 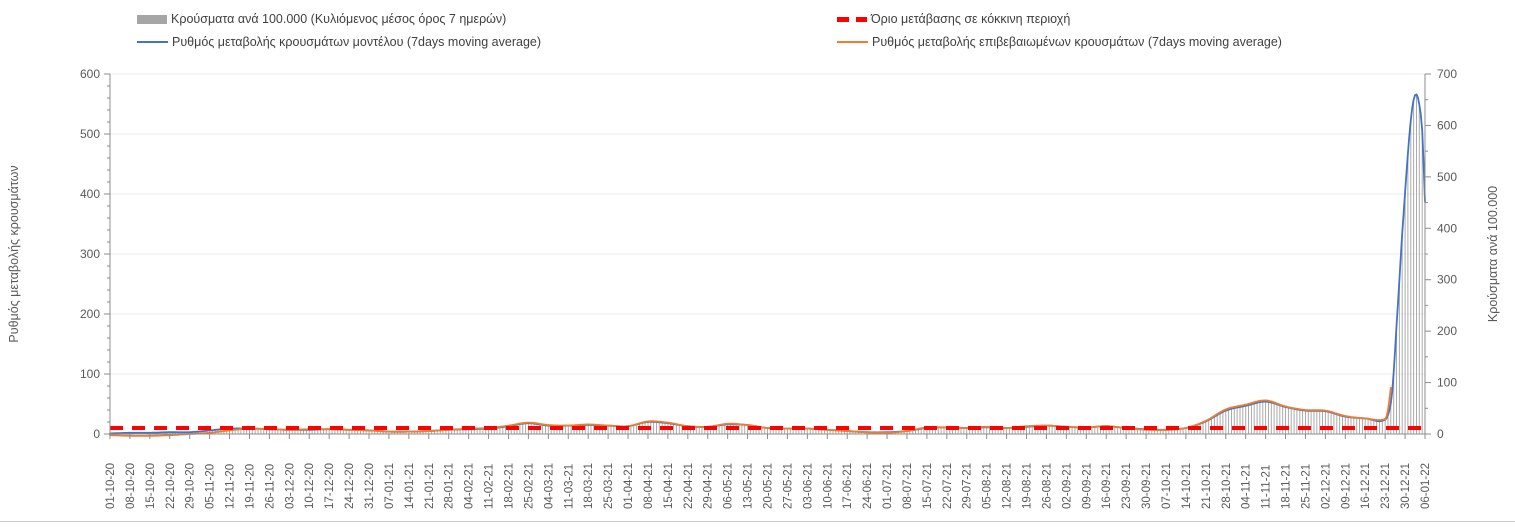 What do you see at coordinates (1426, 486) in the screenshot?
I see `svg-text: 06-01-22` at bounding box center [1426, 486].